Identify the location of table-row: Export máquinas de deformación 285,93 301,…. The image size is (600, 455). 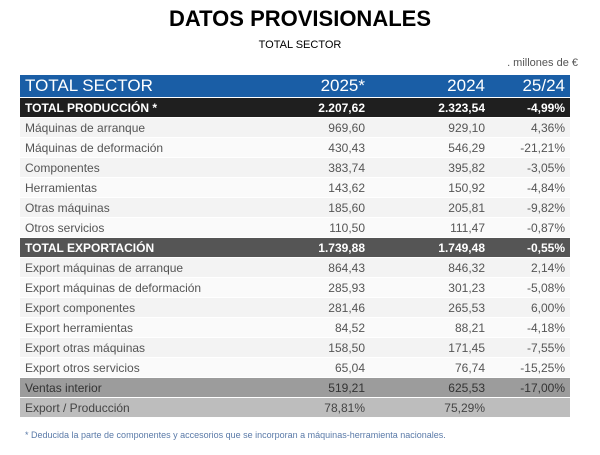
(295, 288).